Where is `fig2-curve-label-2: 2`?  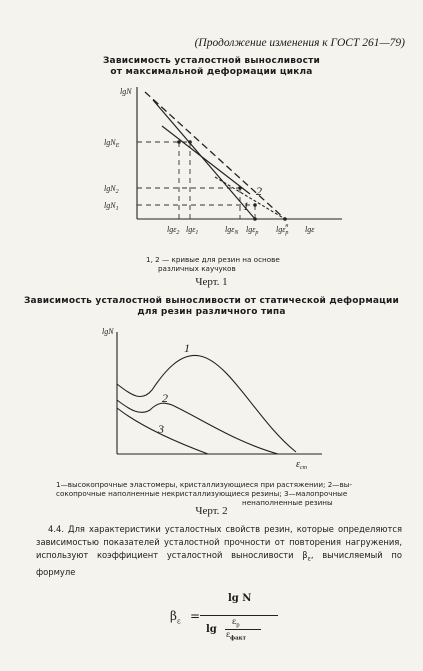
fig2-curve-label-2: 2 is located at coordinates (165, 398).